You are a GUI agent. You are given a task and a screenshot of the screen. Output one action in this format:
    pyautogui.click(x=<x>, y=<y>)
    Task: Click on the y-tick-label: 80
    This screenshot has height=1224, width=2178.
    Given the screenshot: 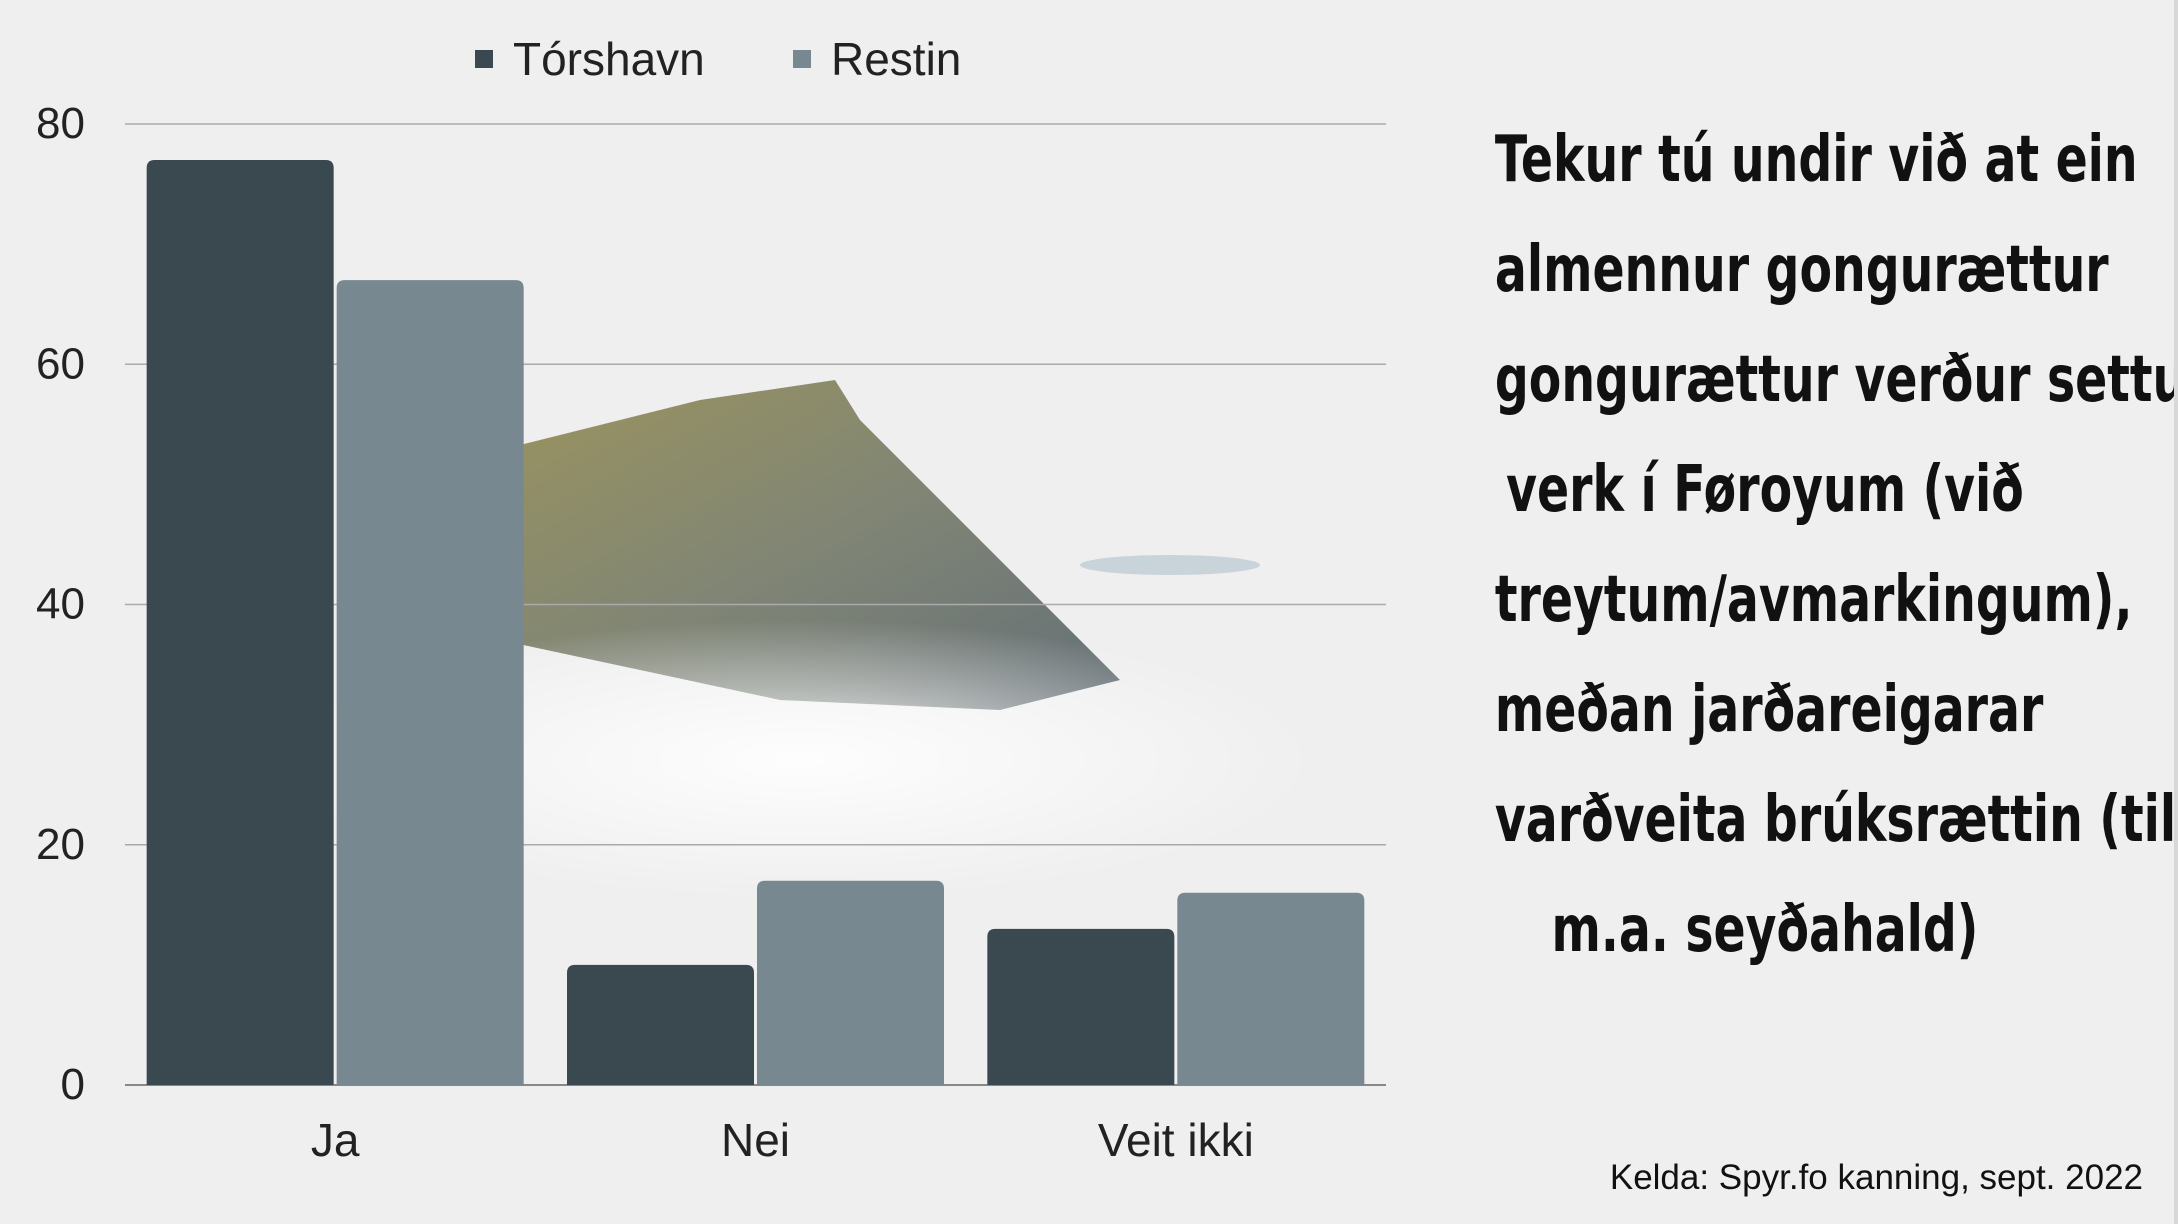 What is the action you would take?
    pyautogui.click(x=60, y=123)
    